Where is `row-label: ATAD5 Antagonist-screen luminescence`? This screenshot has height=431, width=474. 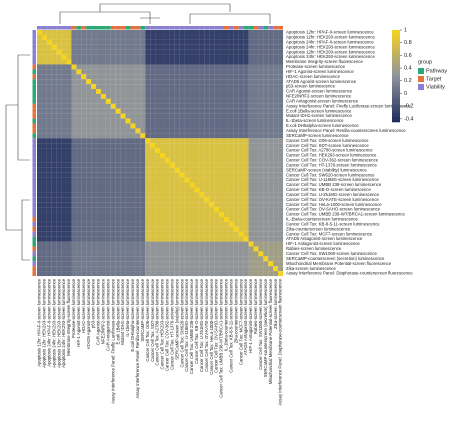
row-label: ATAD5 Antagonist-screen luminescence is located at coordinates (324, 238).